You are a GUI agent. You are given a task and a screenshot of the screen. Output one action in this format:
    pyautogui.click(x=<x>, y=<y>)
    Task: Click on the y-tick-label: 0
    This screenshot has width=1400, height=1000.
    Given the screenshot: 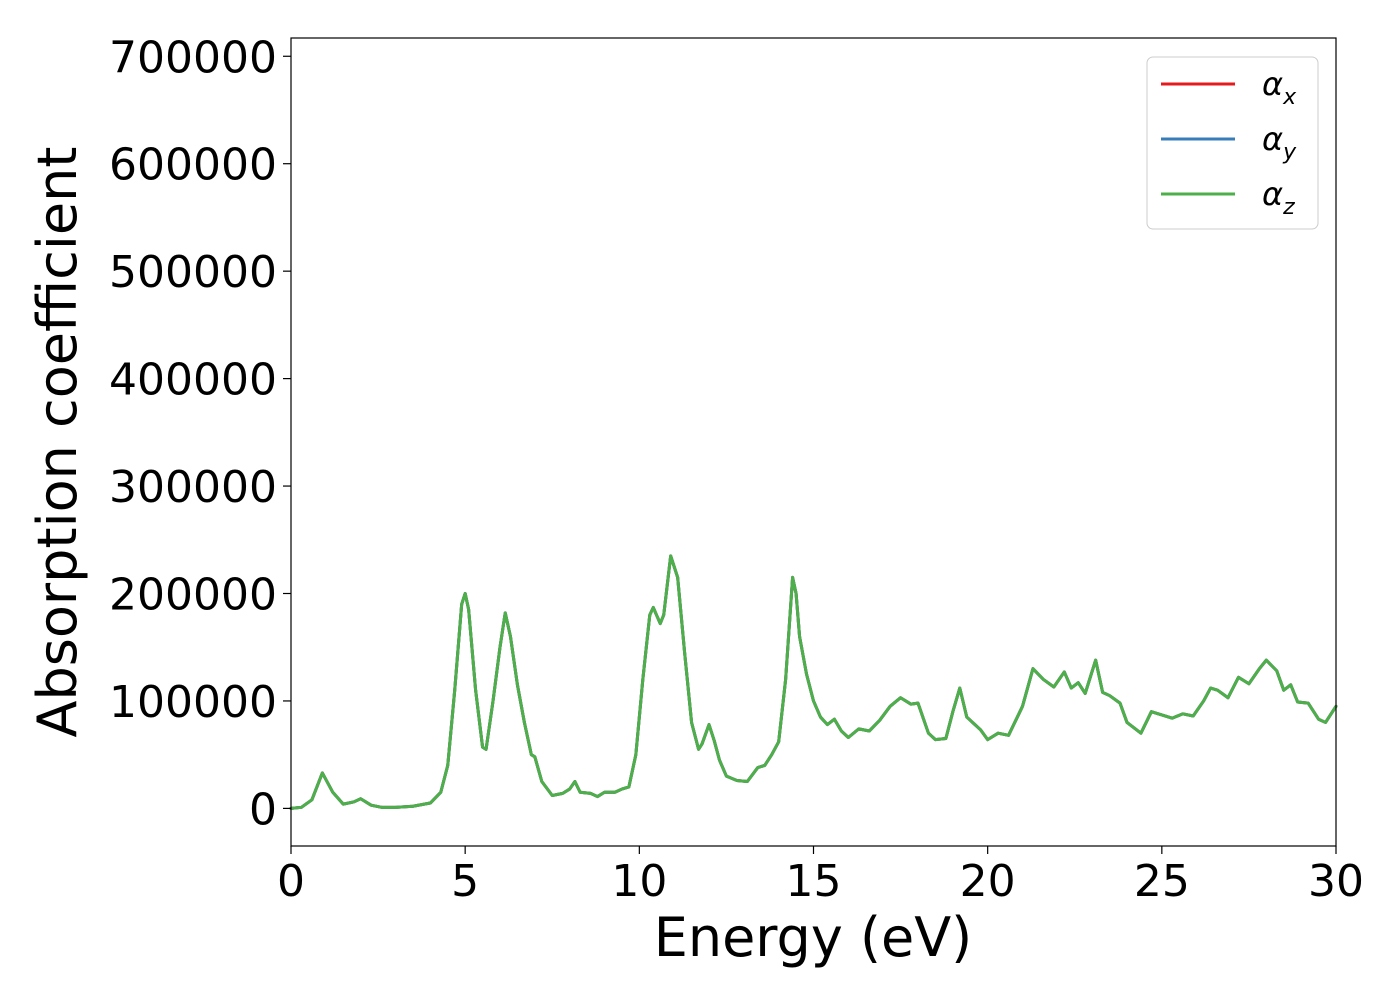 What is the action you would take?
    pyautogui.click(x=263, y=809)
    